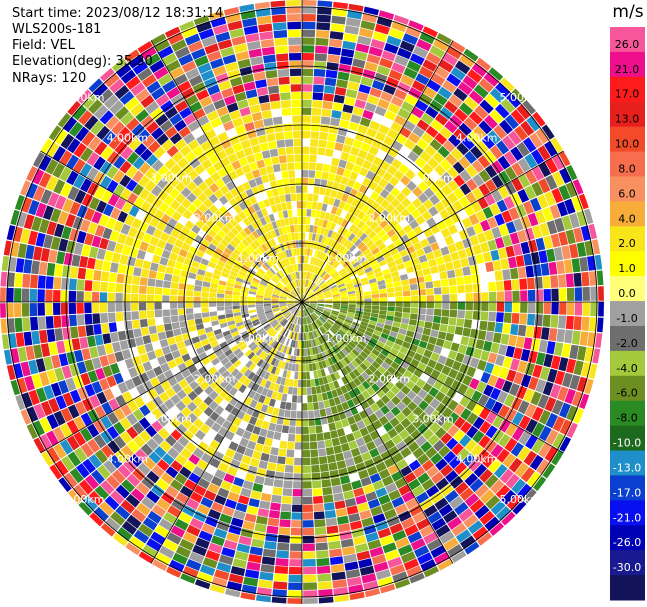  What do you see at coordinates (627, 218) in the screenshot?
I see `colorbar-tick-label: 4.0` at bounding box center [627, 218].